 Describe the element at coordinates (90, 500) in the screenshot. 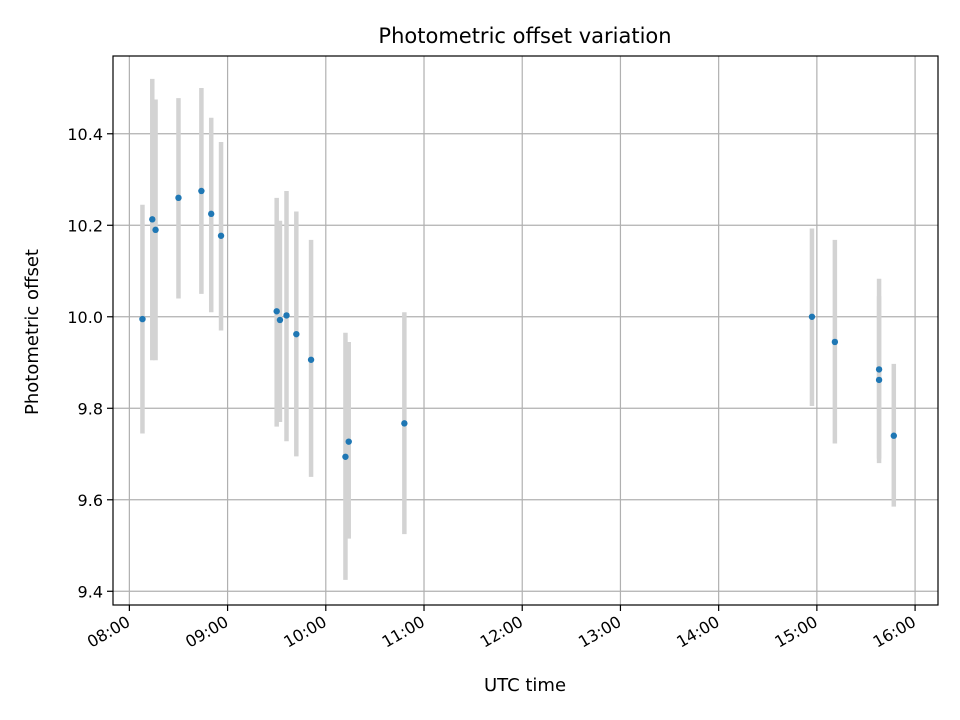

I see `y-tick-label: 9.6` at that location.